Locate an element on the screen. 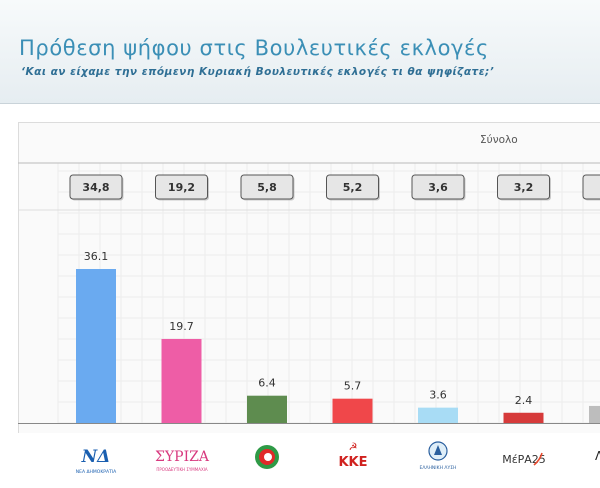 This screenshot has width=600, height=488. svg-text: ΣΥΡΙΖΑ is located at coordinates (182, 457).